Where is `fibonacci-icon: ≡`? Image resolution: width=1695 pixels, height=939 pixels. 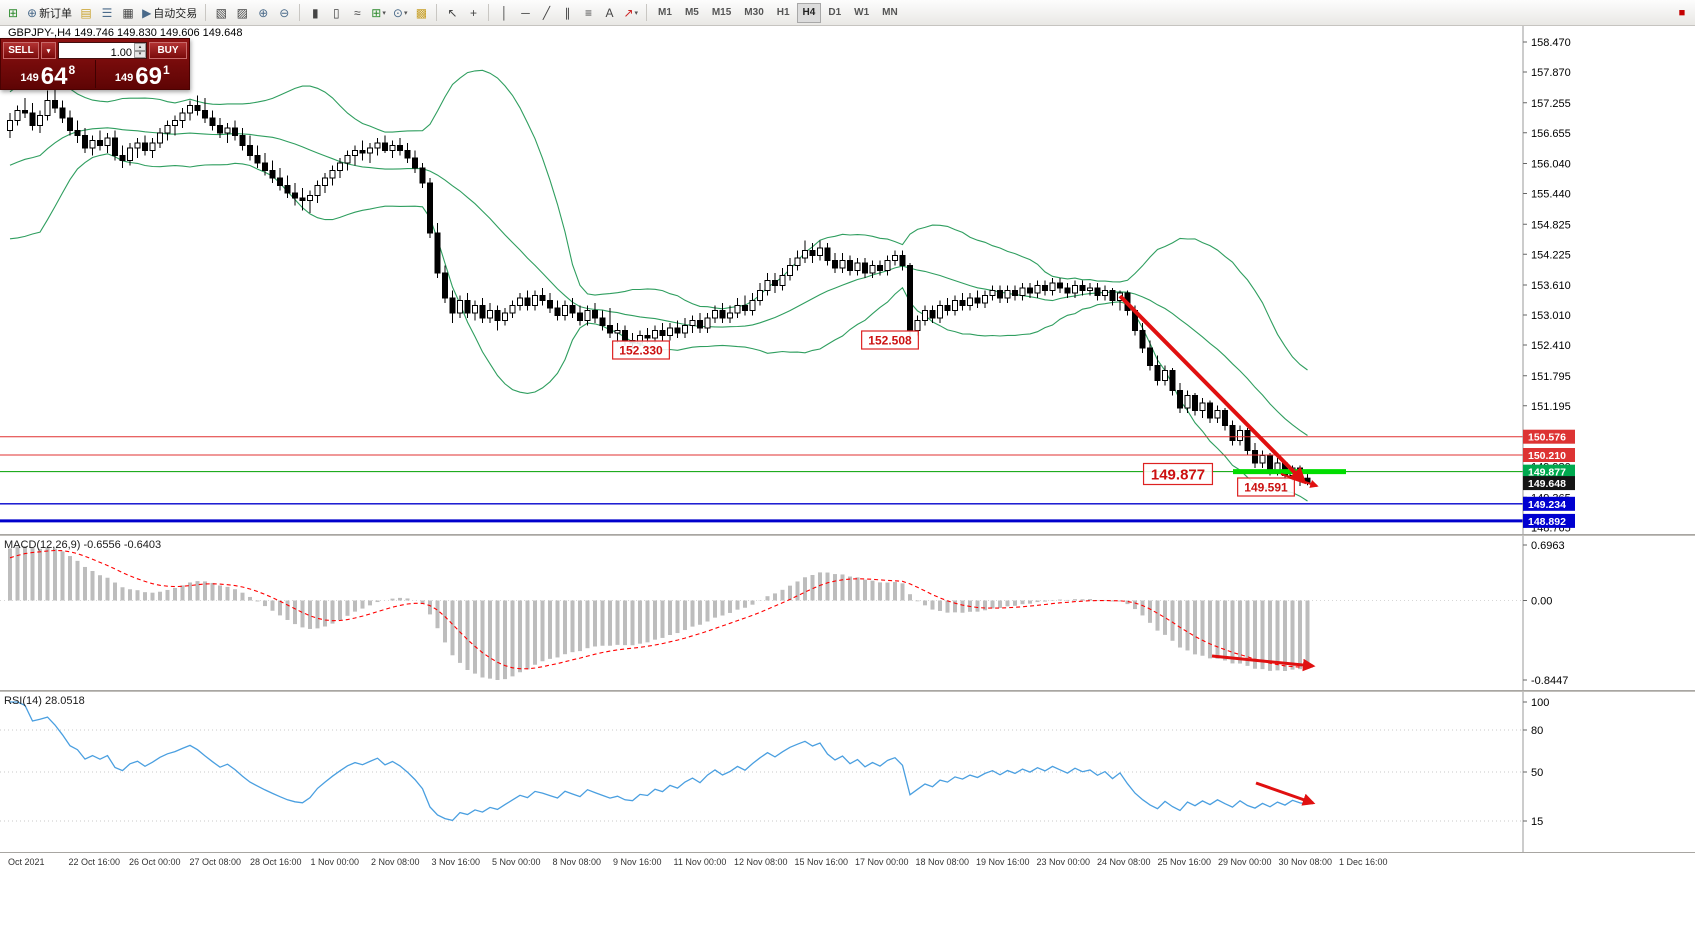 fibonacci-icon: ≡ is located at coordinates (588, 12).